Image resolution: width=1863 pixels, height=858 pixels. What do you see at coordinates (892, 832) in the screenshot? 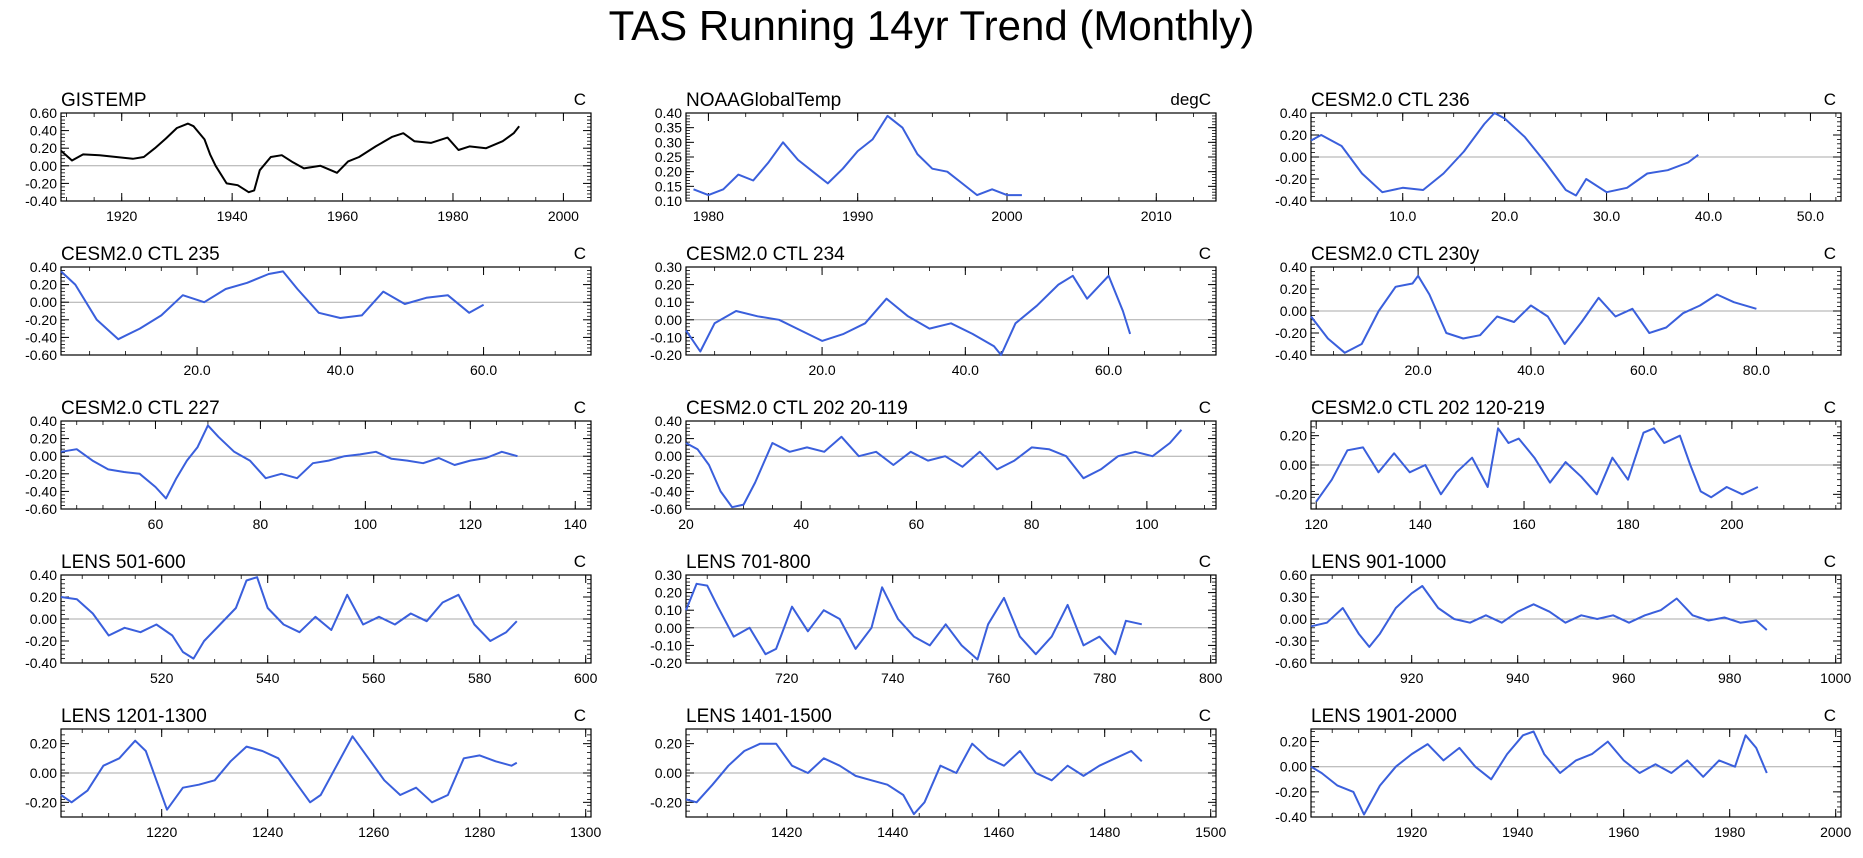
I see `x-tick-label: 1440` at bounding box center [892, 832].